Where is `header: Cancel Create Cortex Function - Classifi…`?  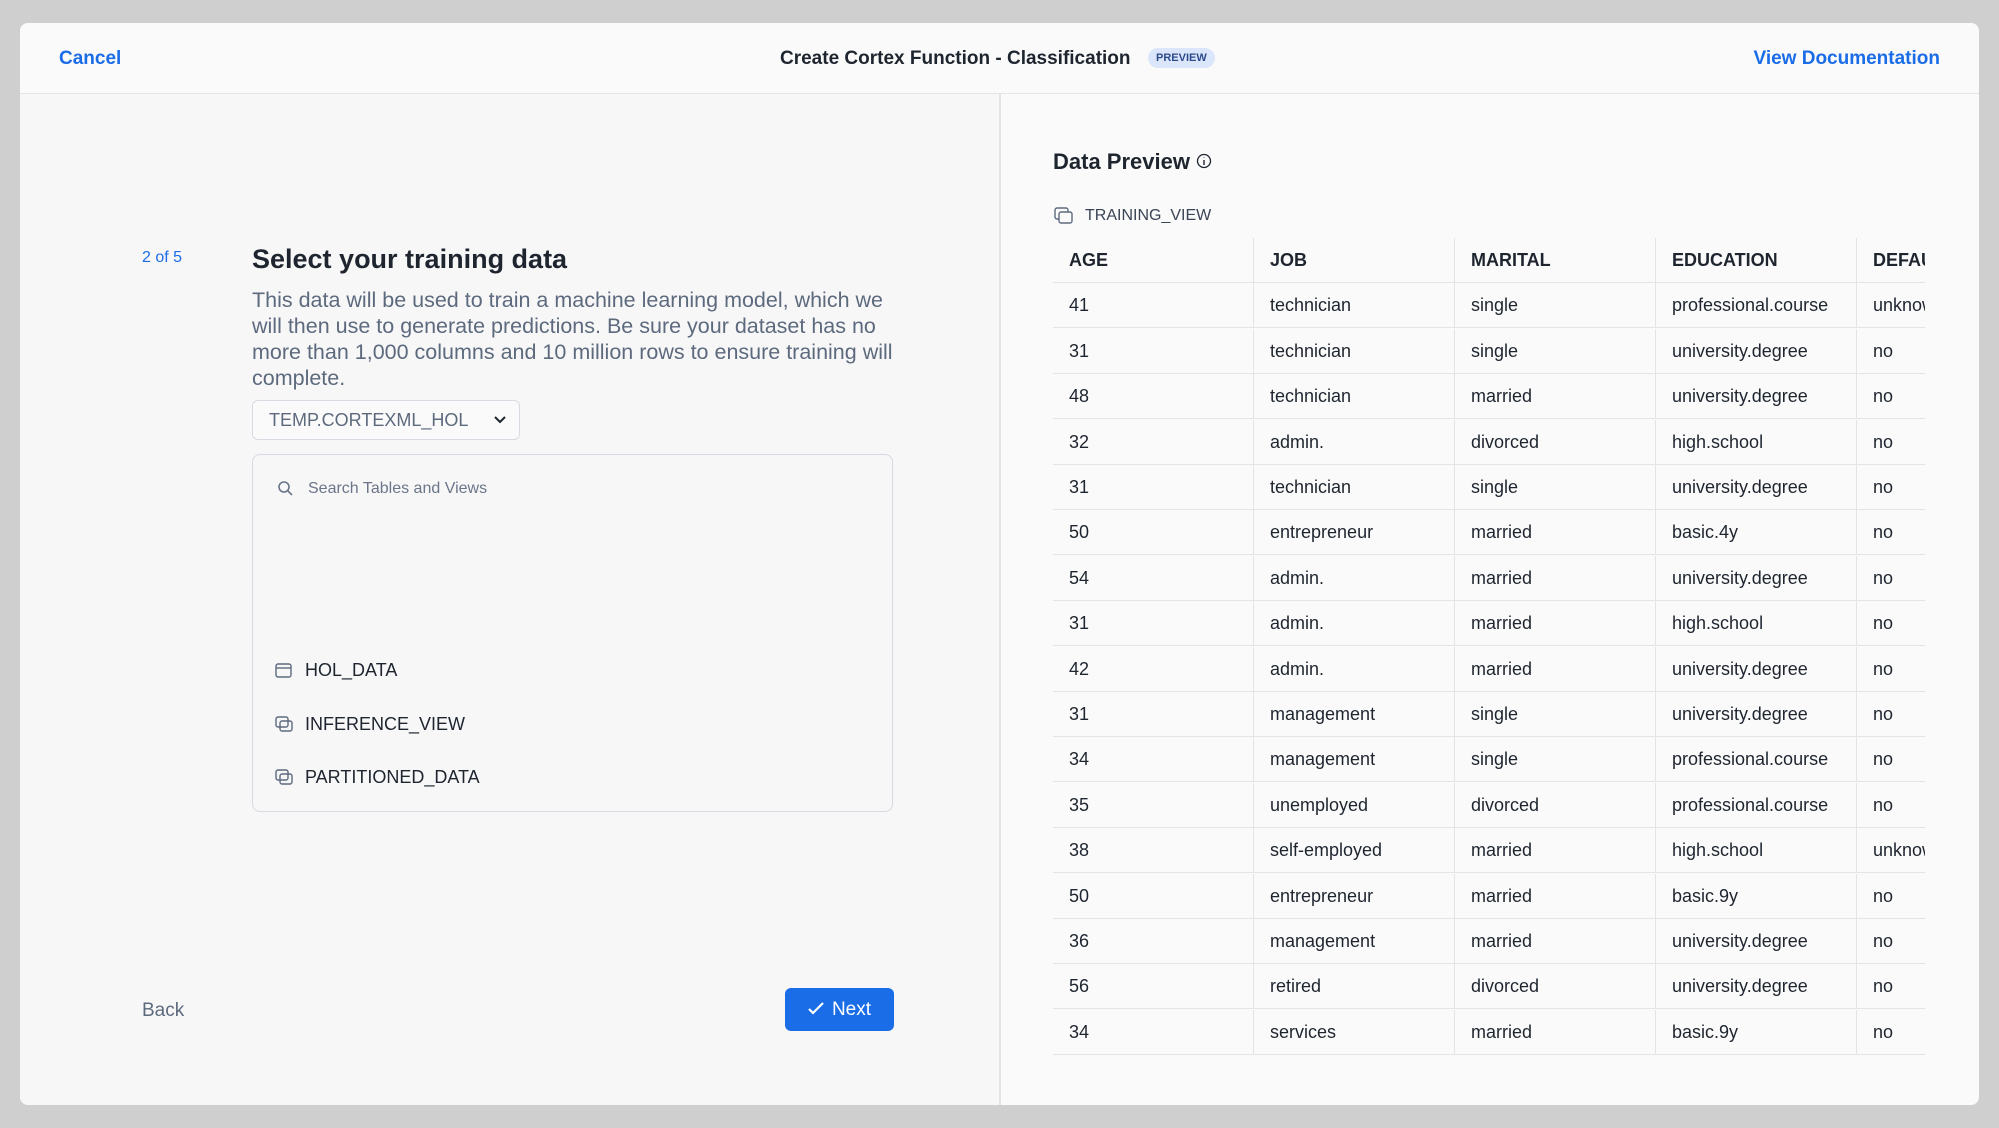
header: Cancel Create Cortex Function - Classifi… is located at coordinates (999, 58).